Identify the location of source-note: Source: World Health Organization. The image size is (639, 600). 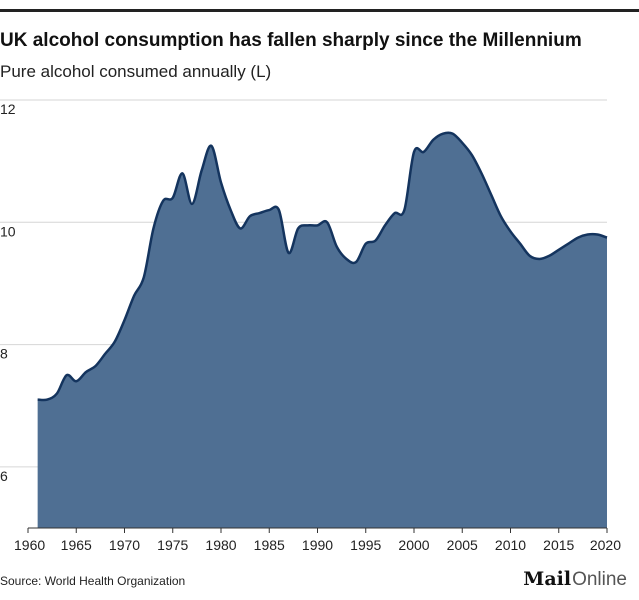
(93, 581).